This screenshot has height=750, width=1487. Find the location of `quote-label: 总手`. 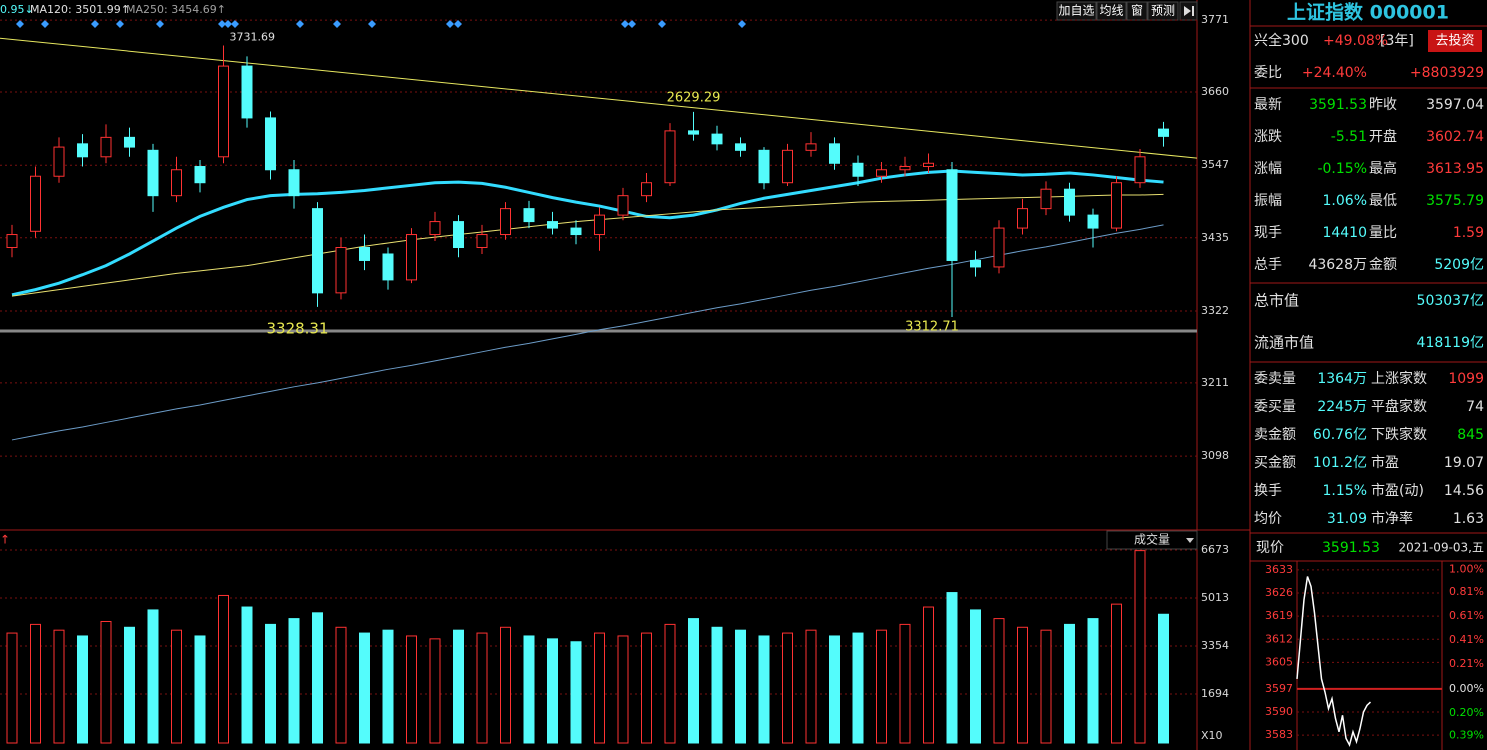

quote-label: 总手 is located at coordinates (1268, 265).